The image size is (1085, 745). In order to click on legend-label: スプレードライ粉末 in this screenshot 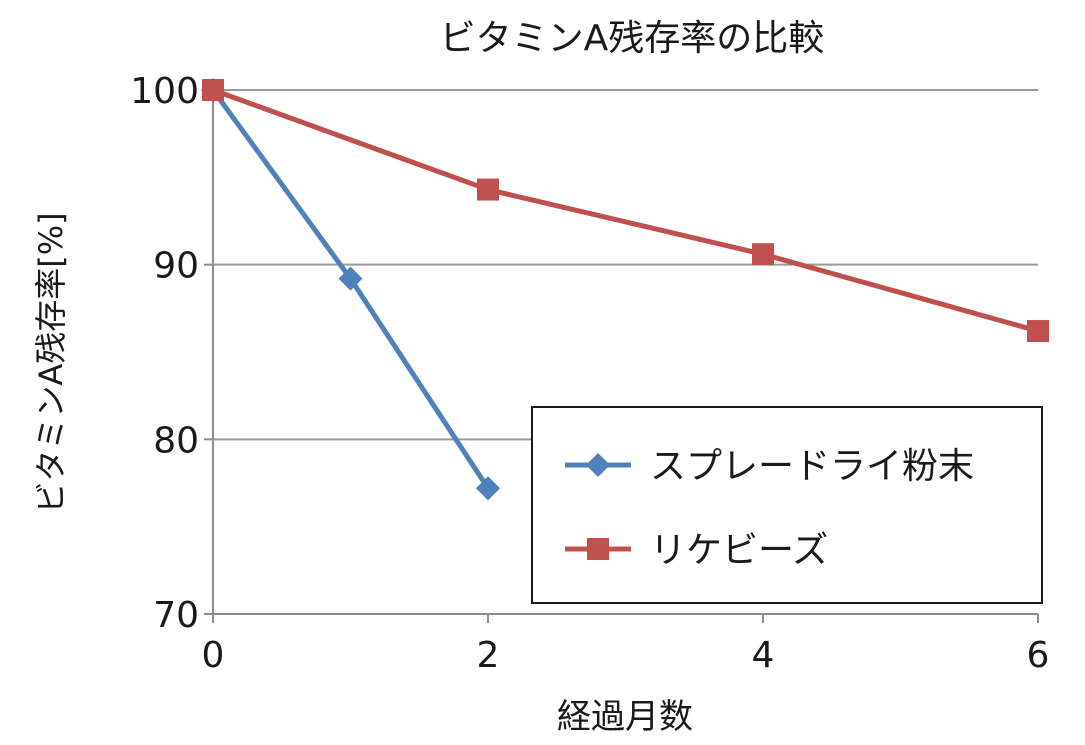, I will do `click(812, 466)`.